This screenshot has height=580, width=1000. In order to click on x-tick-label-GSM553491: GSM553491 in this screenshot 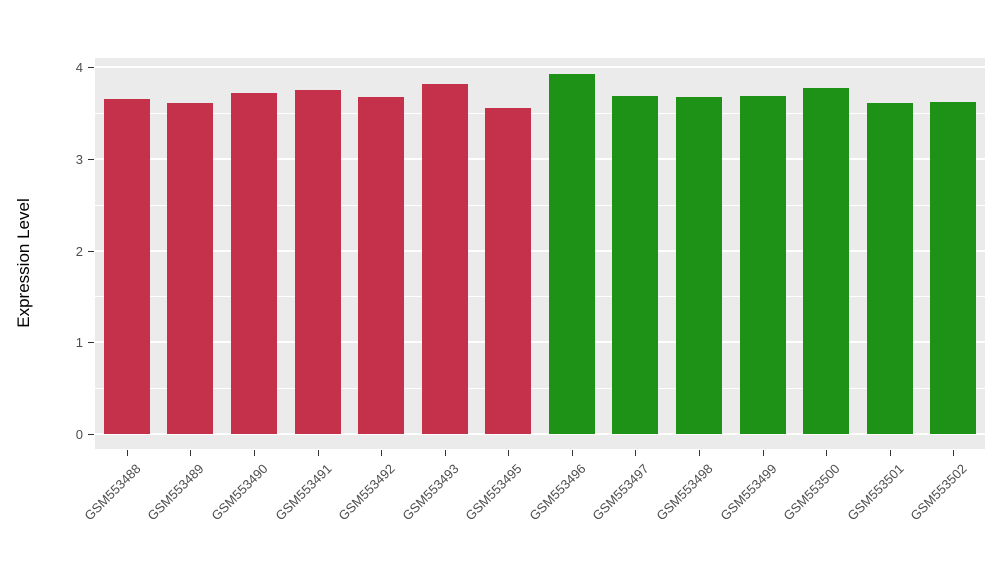, I will do `click(303, 492)`.